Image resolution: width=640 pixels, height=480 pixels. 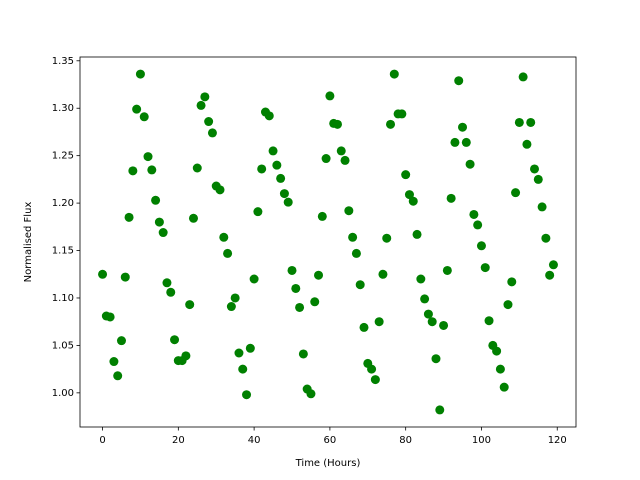 What do you see at coordinates (481, 440) in the screenshot?
I see `x-tick-label: 100` at bounding box center [481, 440].